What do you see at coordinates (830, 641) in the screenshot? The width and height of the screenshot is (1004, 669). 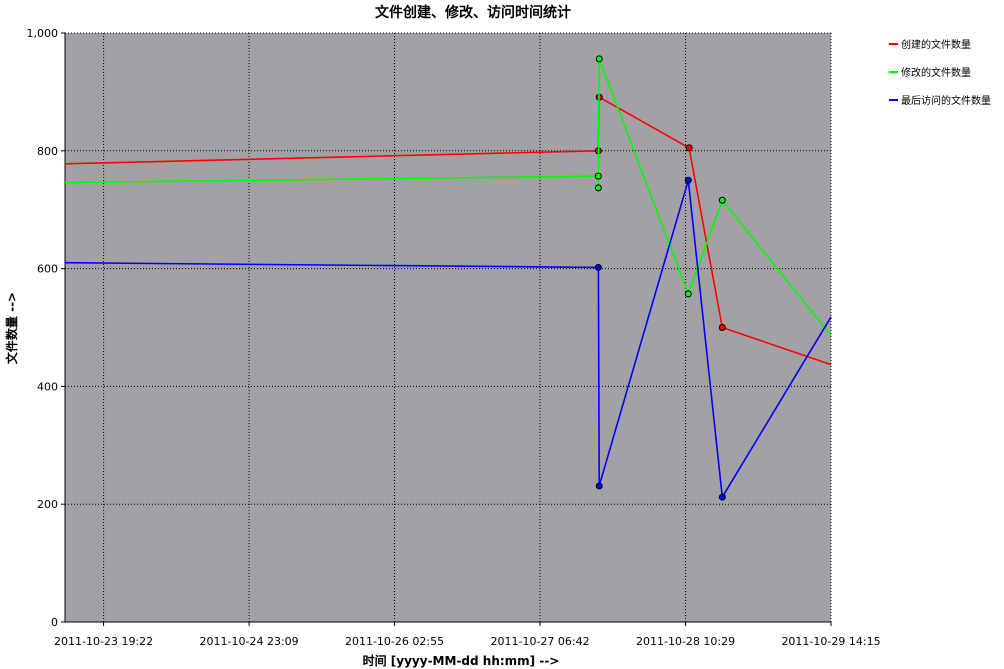 I see `x-tick-label: 2011-10-29 14:15` at bounding box center [830, 641].